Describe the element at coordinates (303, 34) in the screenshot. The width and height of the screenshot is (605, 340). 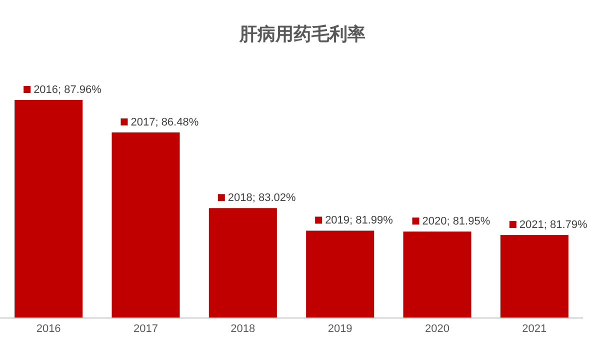
I see `title: 肝病用药毛利率` at that location.